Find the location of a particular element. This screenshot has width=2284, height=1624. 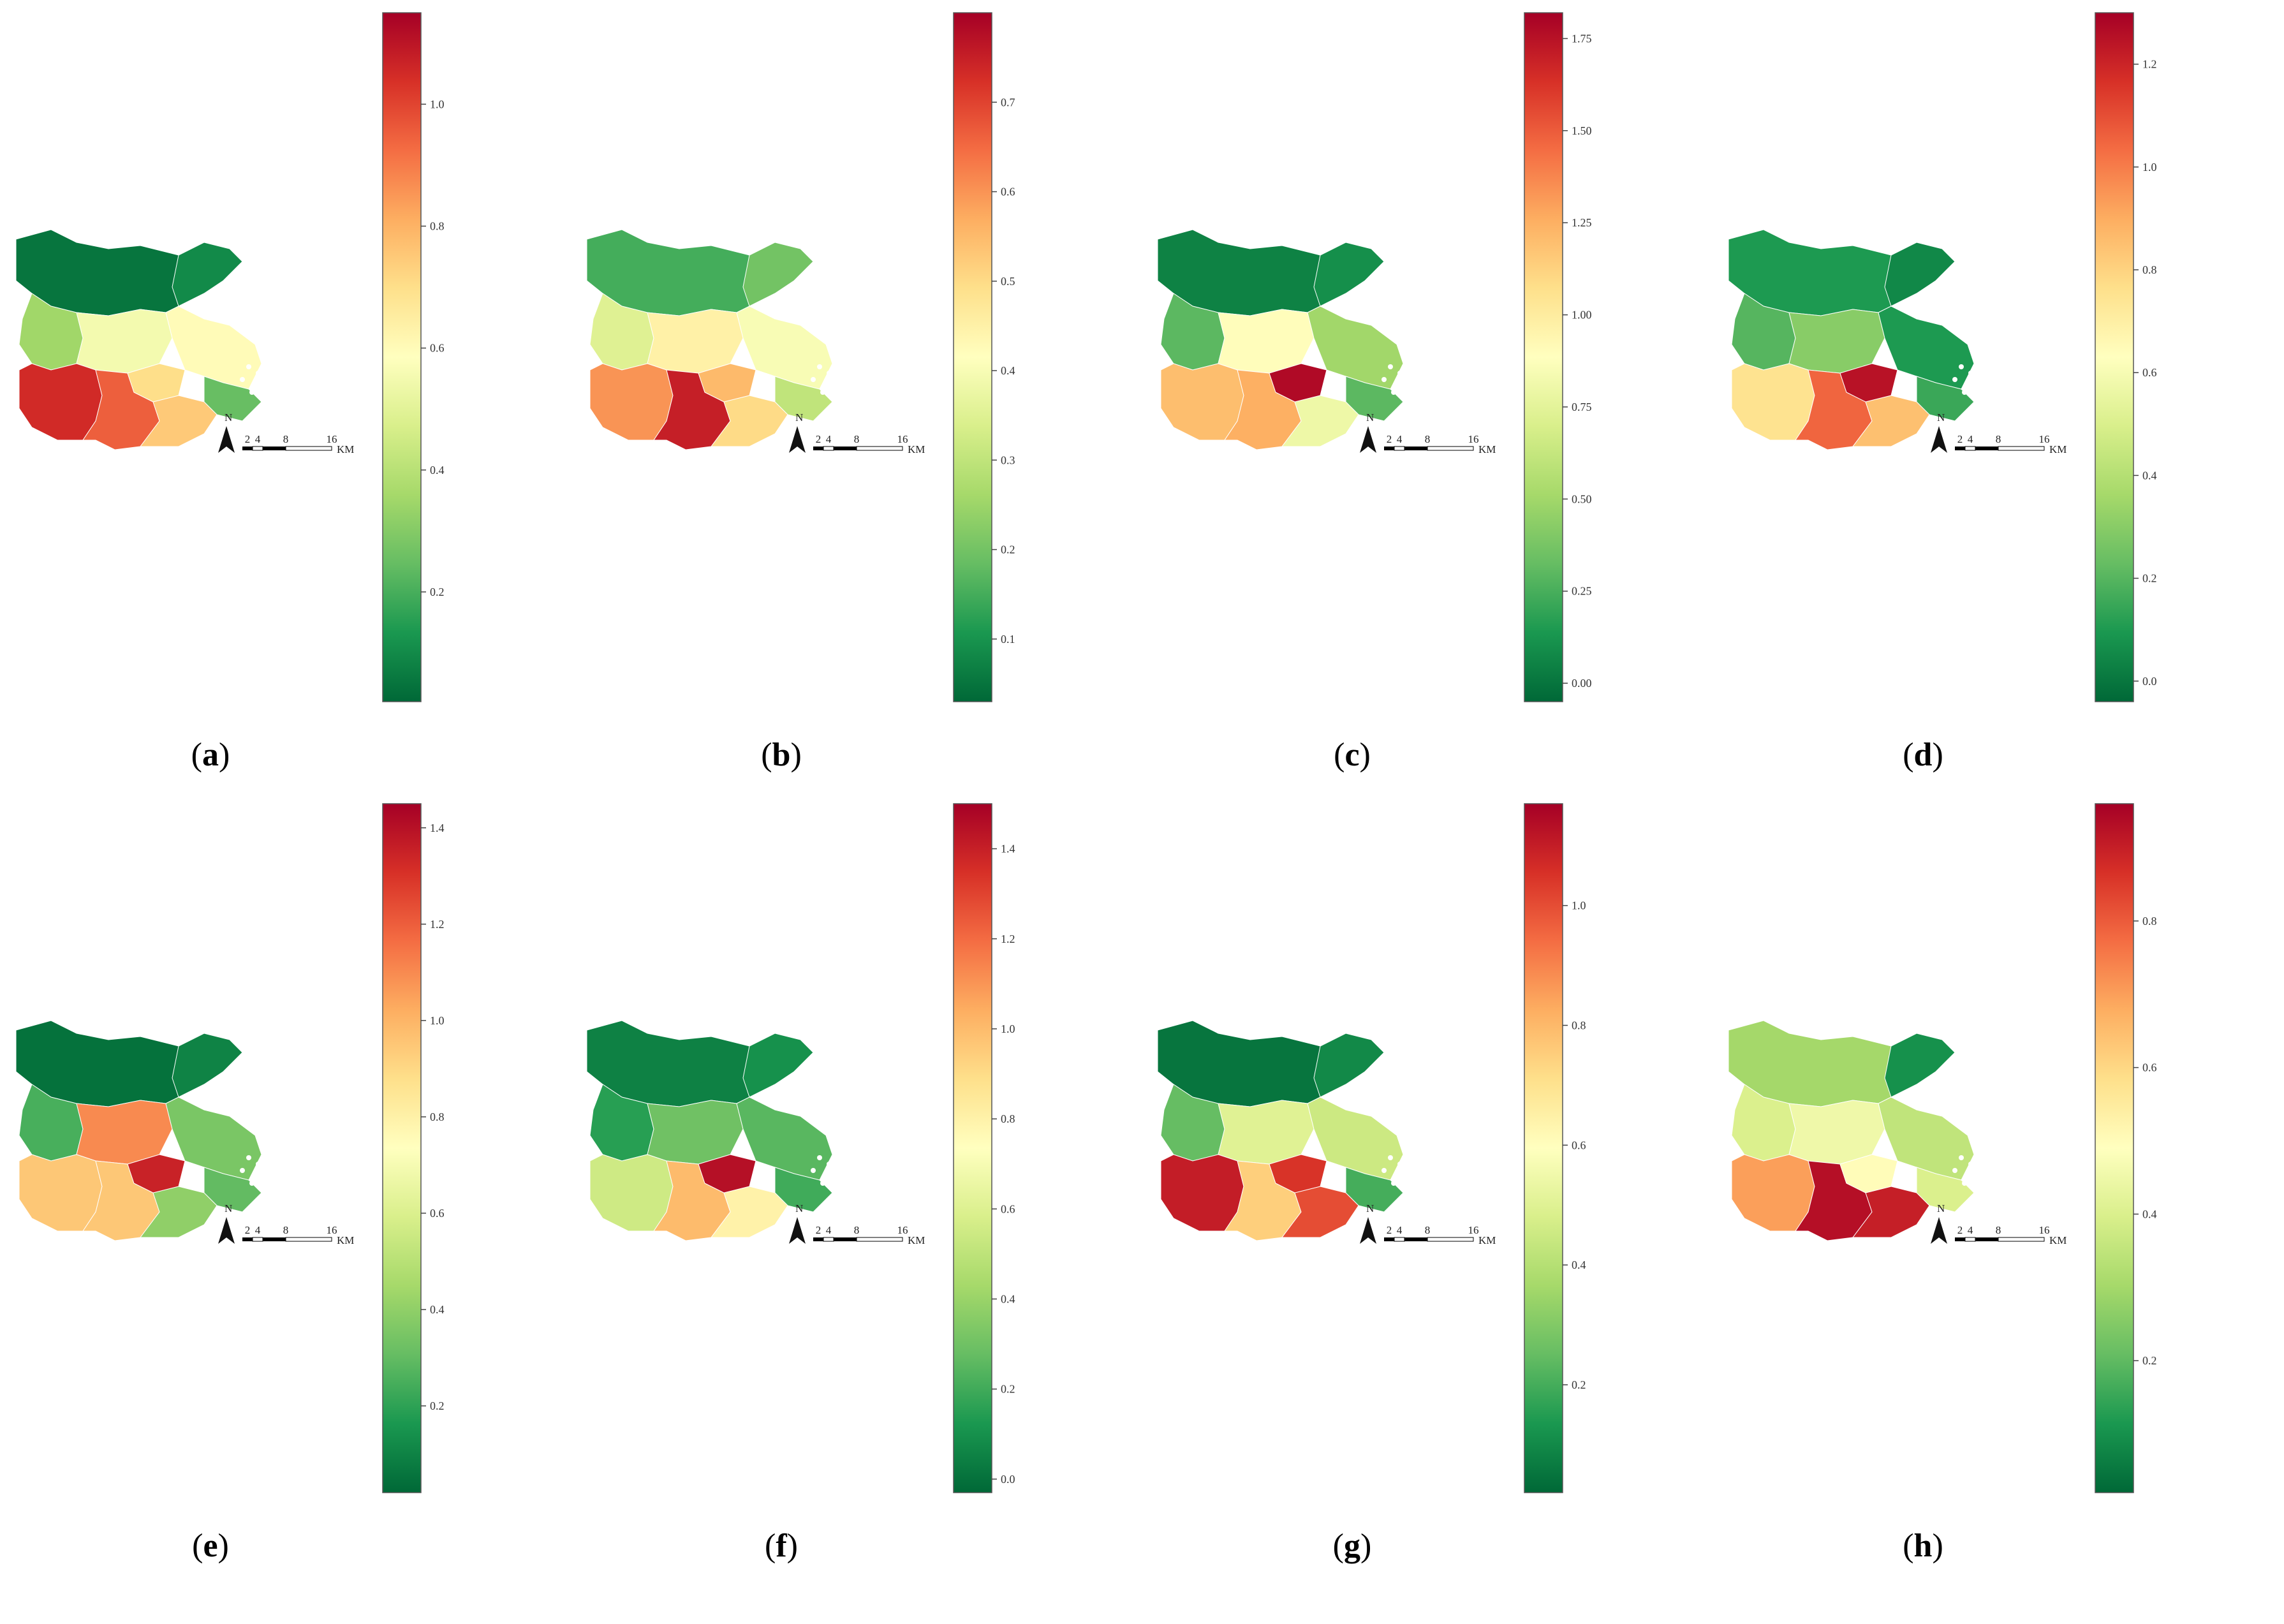

colorbar-g: 0.2 0.4 0.6 0.8 1.0 is located at coordinates (1555, 1148).